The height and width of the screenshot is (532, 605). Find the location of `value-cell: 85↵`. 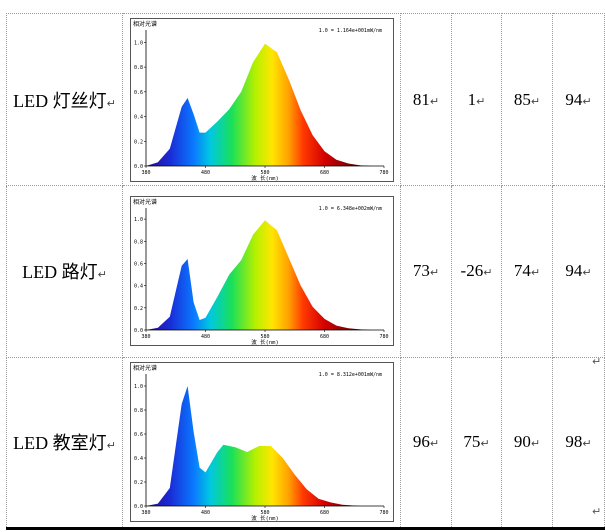

value-cell: 85↵ is located at coordinates (527, 99).